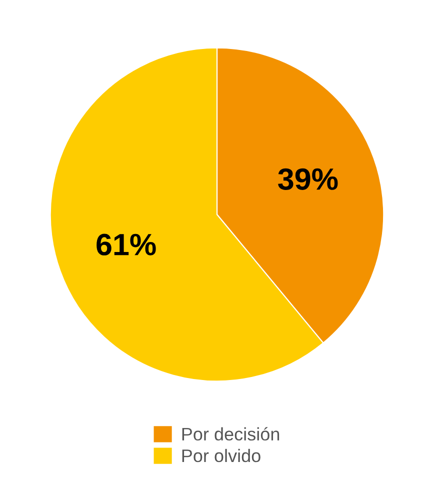 The width and height of the screenshot is (434, 482). What do you see at coordinates (221, 455) in the screenshot?
I see `legend-label: Por olvido` at bounding box center [221, 455].